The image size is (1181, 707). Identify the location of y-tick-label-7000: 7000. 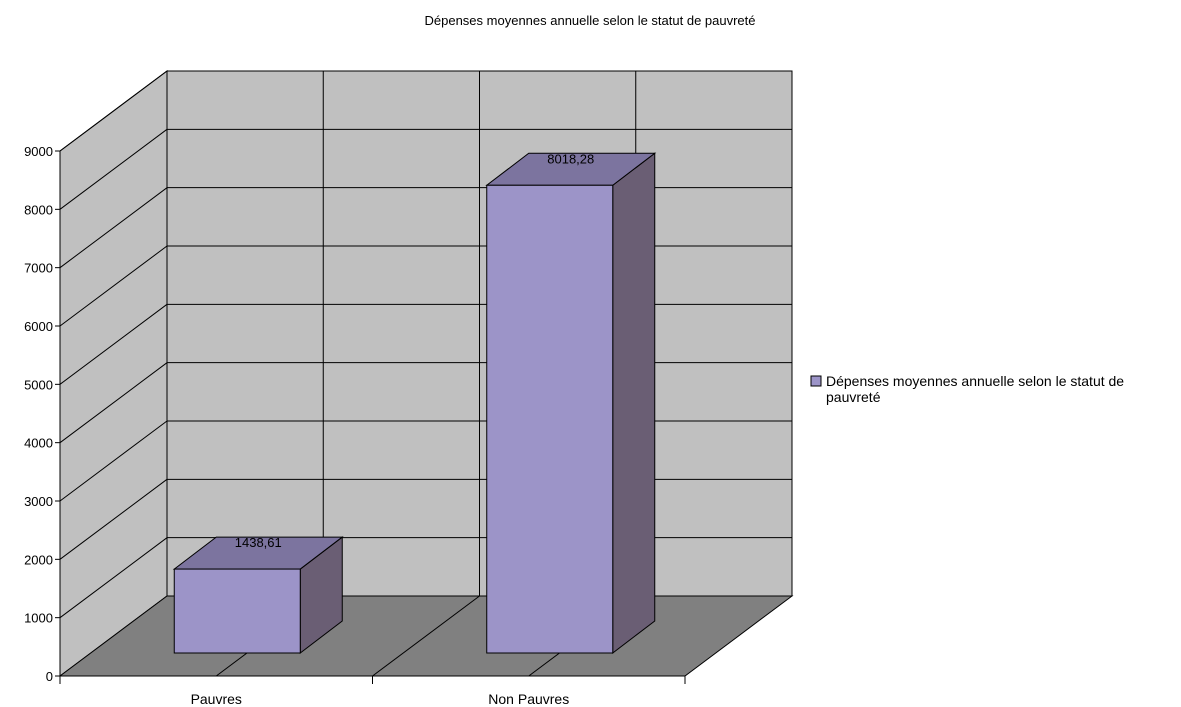
(38, 268).